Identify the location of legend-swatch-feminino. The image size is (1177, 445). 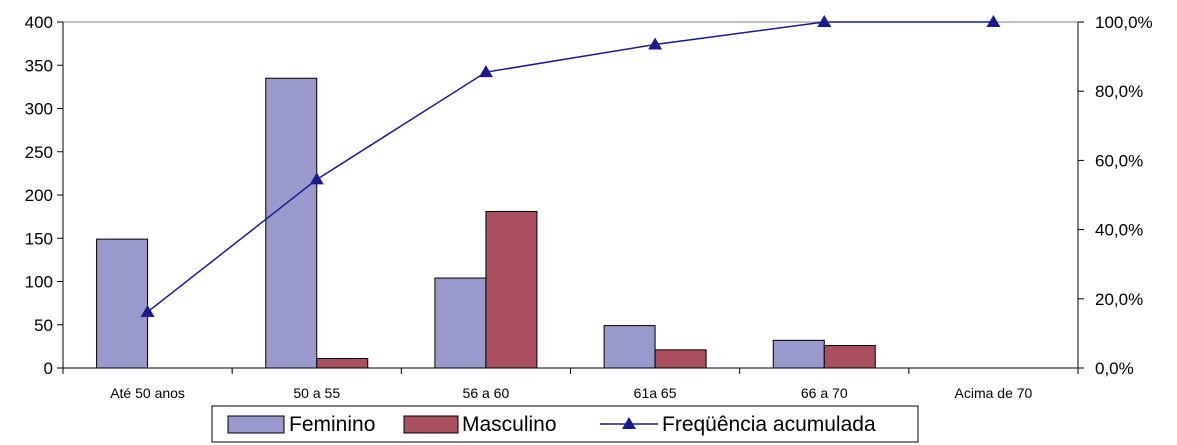
(256, 424).